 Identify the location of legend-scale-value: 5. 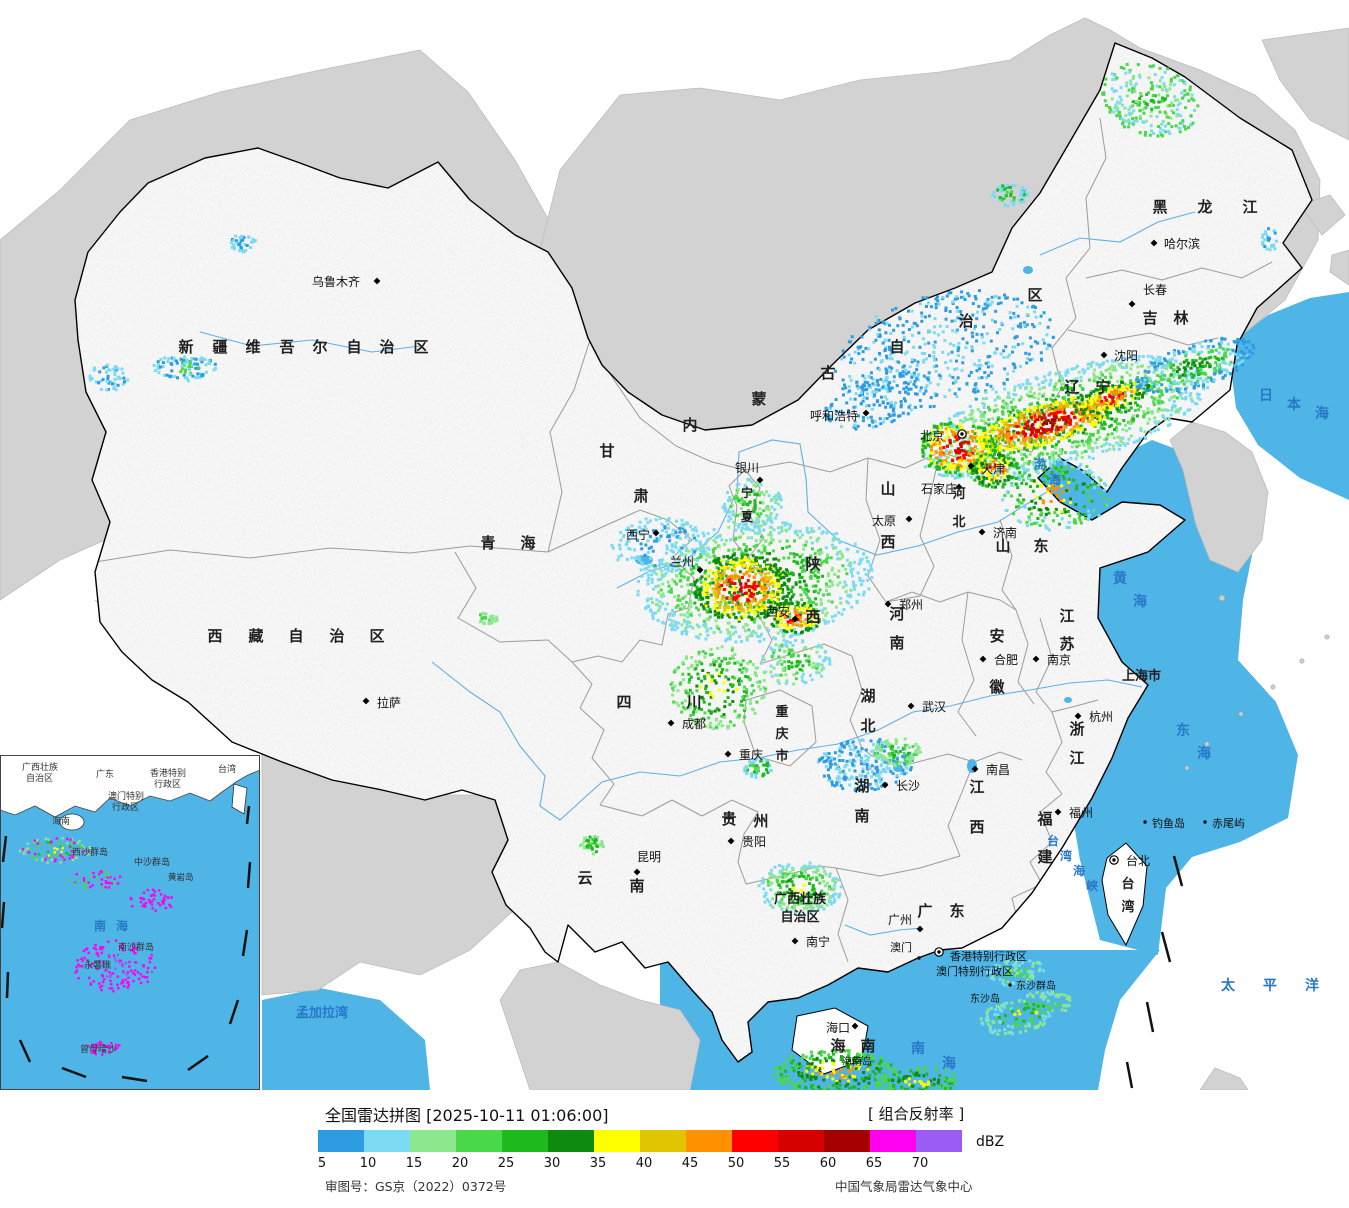
(322, 1163).